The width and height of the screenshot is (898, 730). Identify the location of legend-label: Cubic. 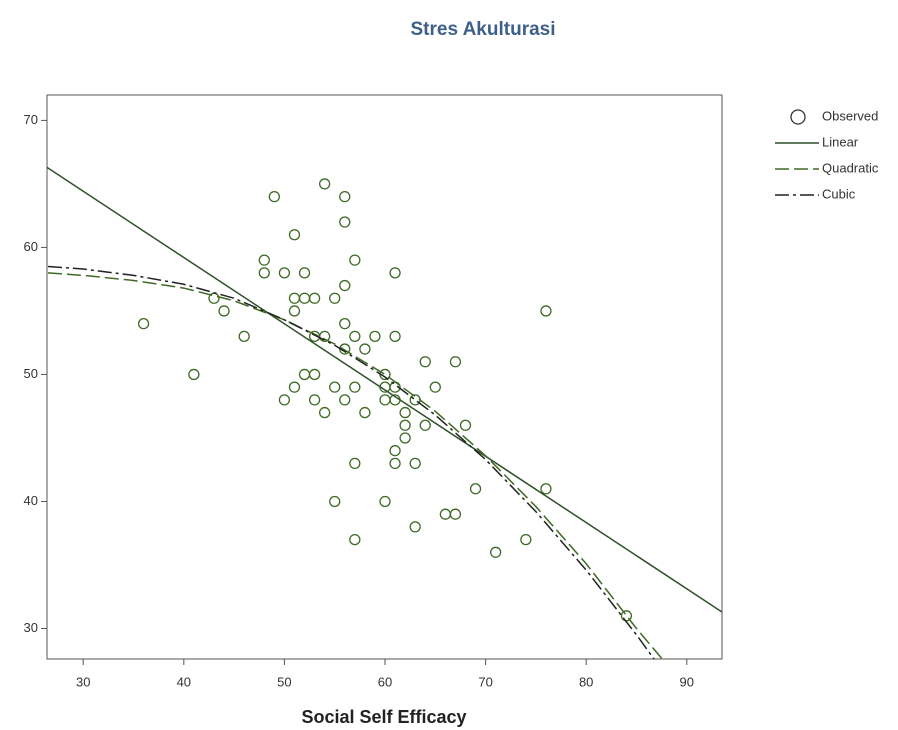
(839, 193).